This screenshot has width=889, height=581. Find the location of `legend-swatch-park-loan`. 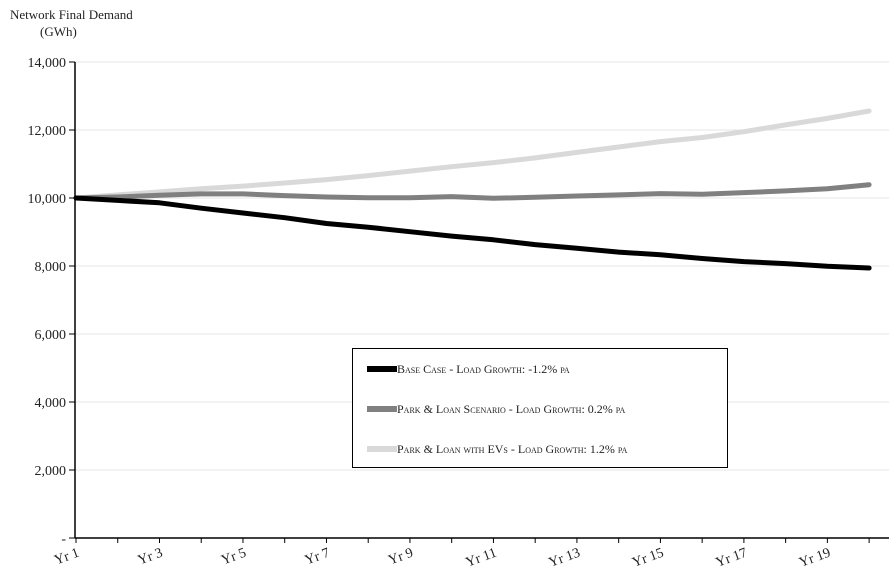

legend-swatch-park-loan is located at coordinates (382, 409).